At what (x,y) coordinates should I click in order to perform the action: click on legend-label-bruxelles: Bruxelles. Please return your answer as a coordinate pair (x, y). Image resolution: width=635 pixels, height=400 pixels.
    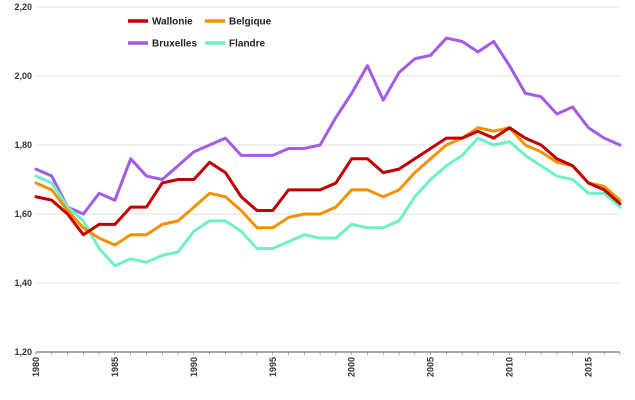
    Looking at the image, I should click on (174, 44).